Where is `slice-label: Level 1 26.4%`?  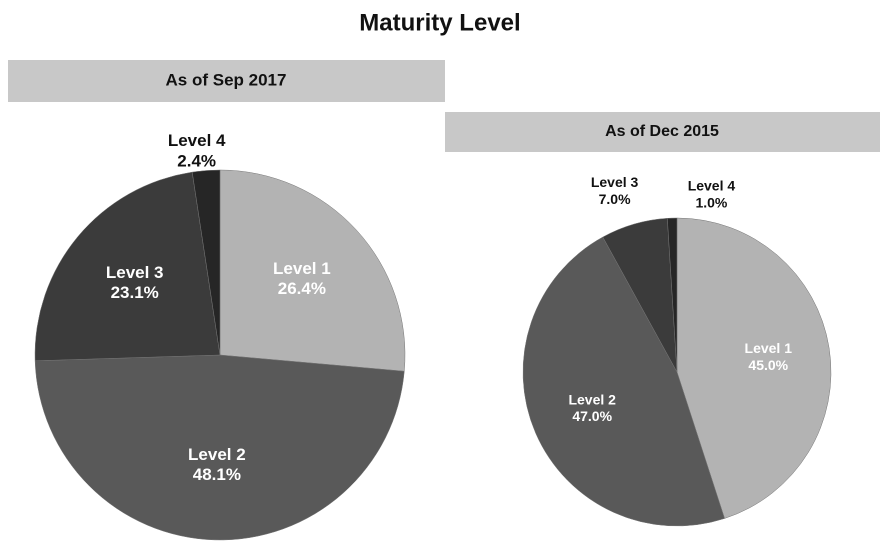 slice-label: Level 1 26.4% is located at coordinates (302, 278).